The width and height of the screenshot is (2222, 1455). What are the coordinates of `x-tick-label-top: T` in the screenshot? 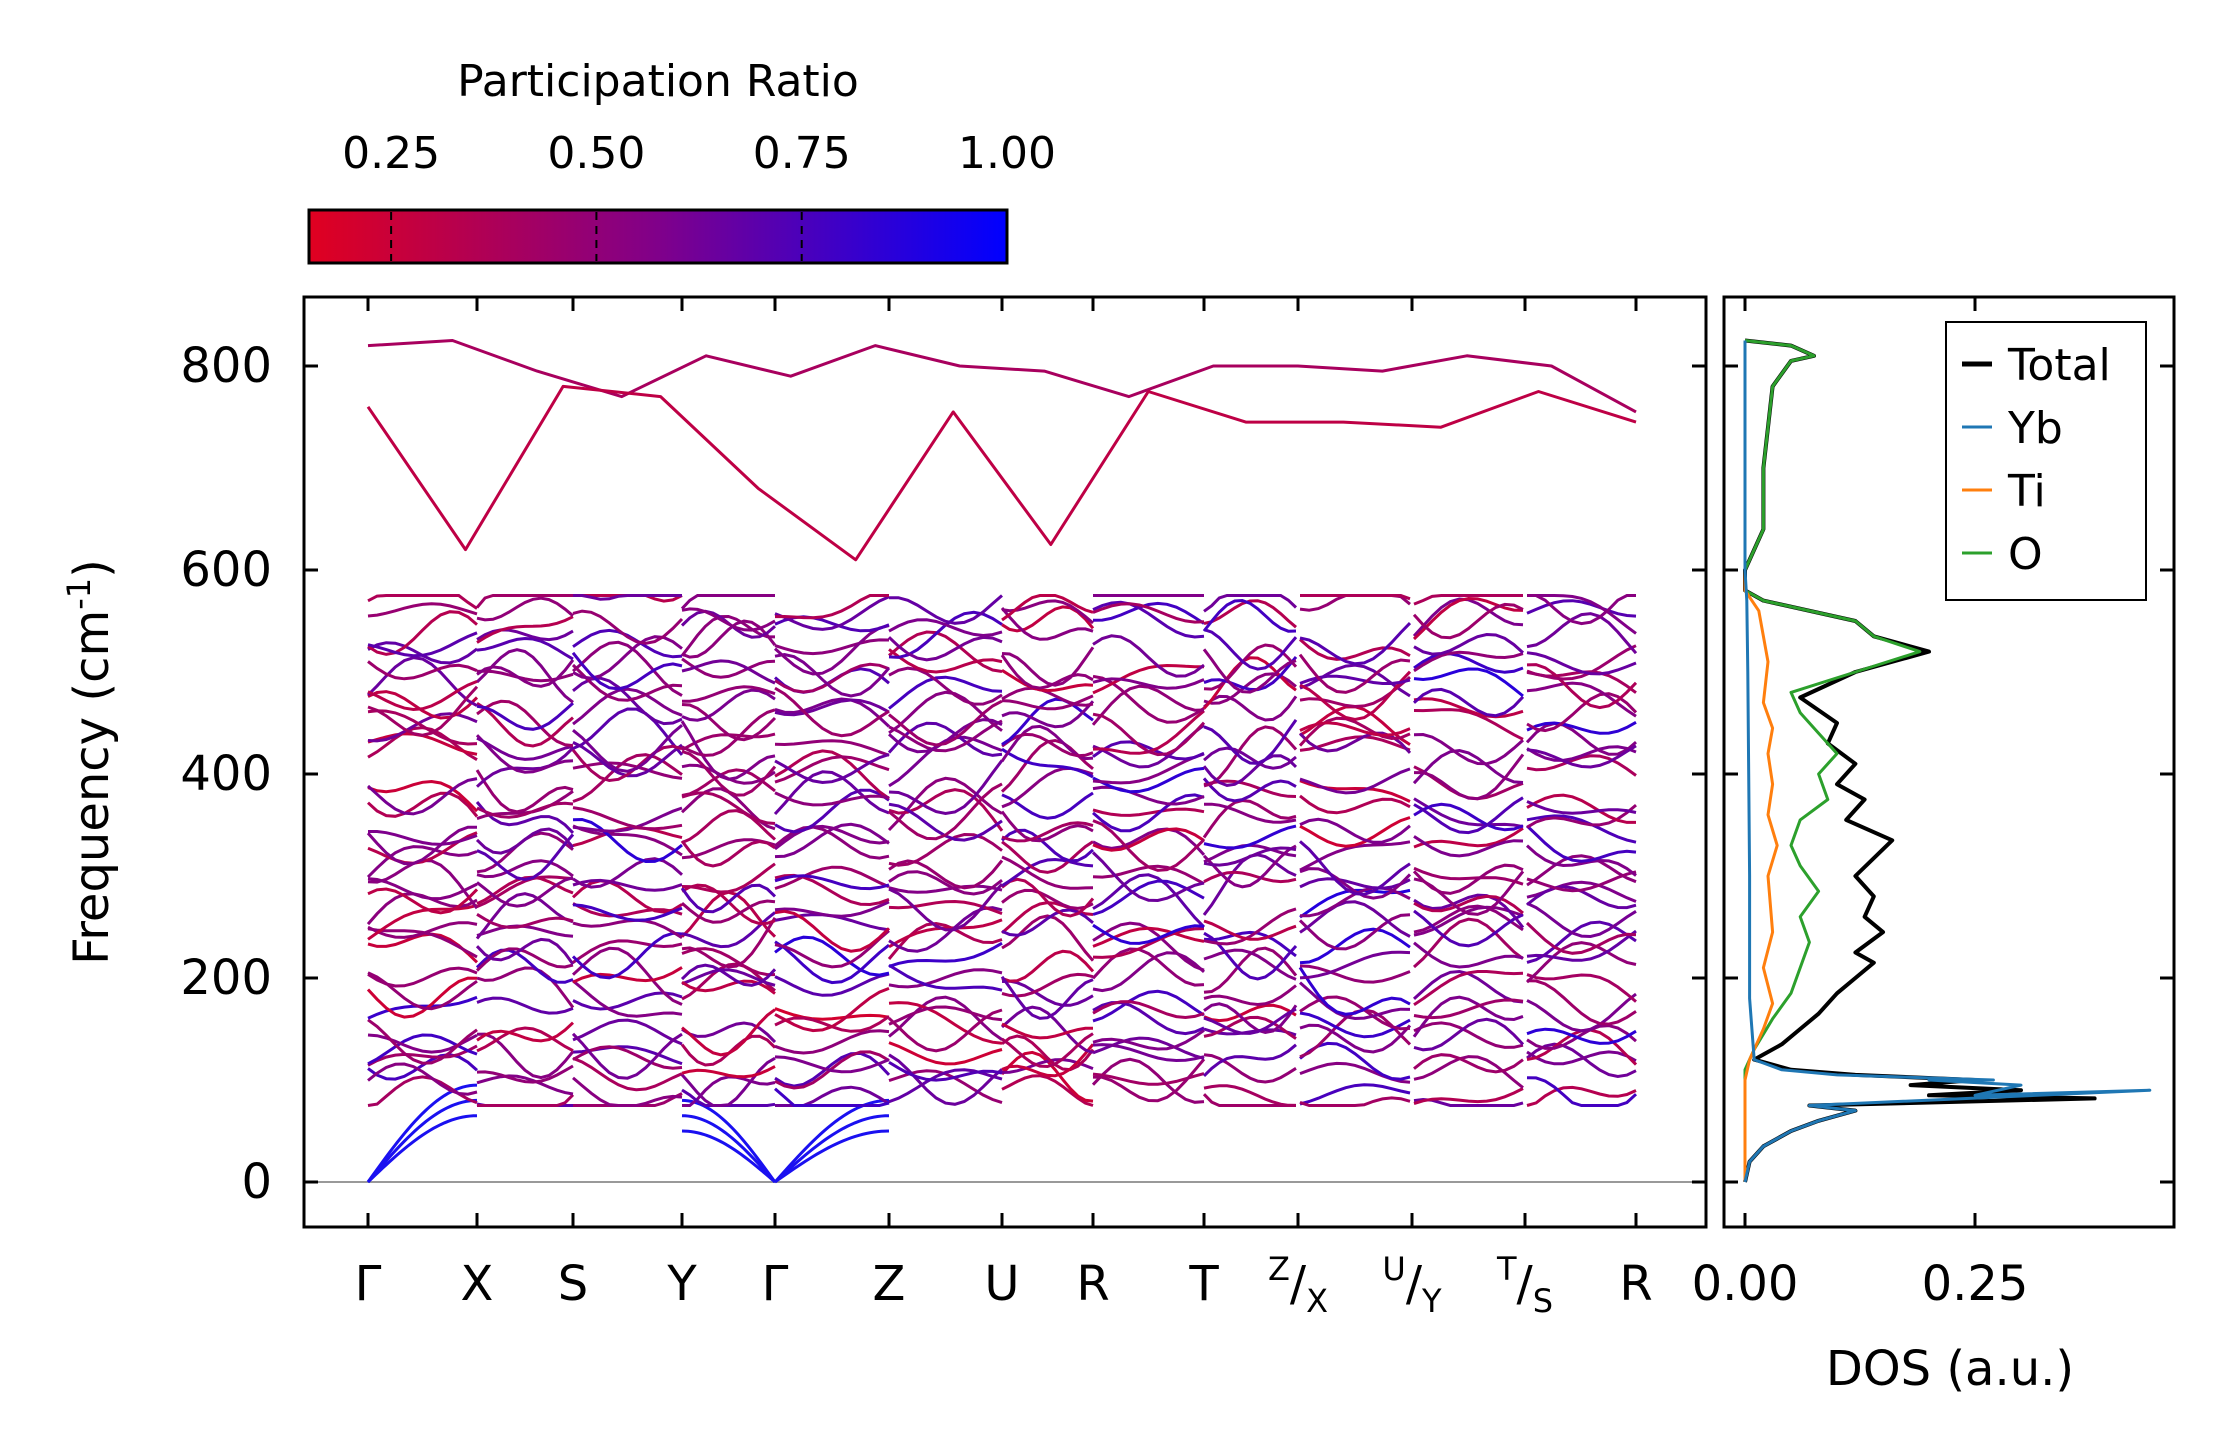 It's located at (1506, 1269).